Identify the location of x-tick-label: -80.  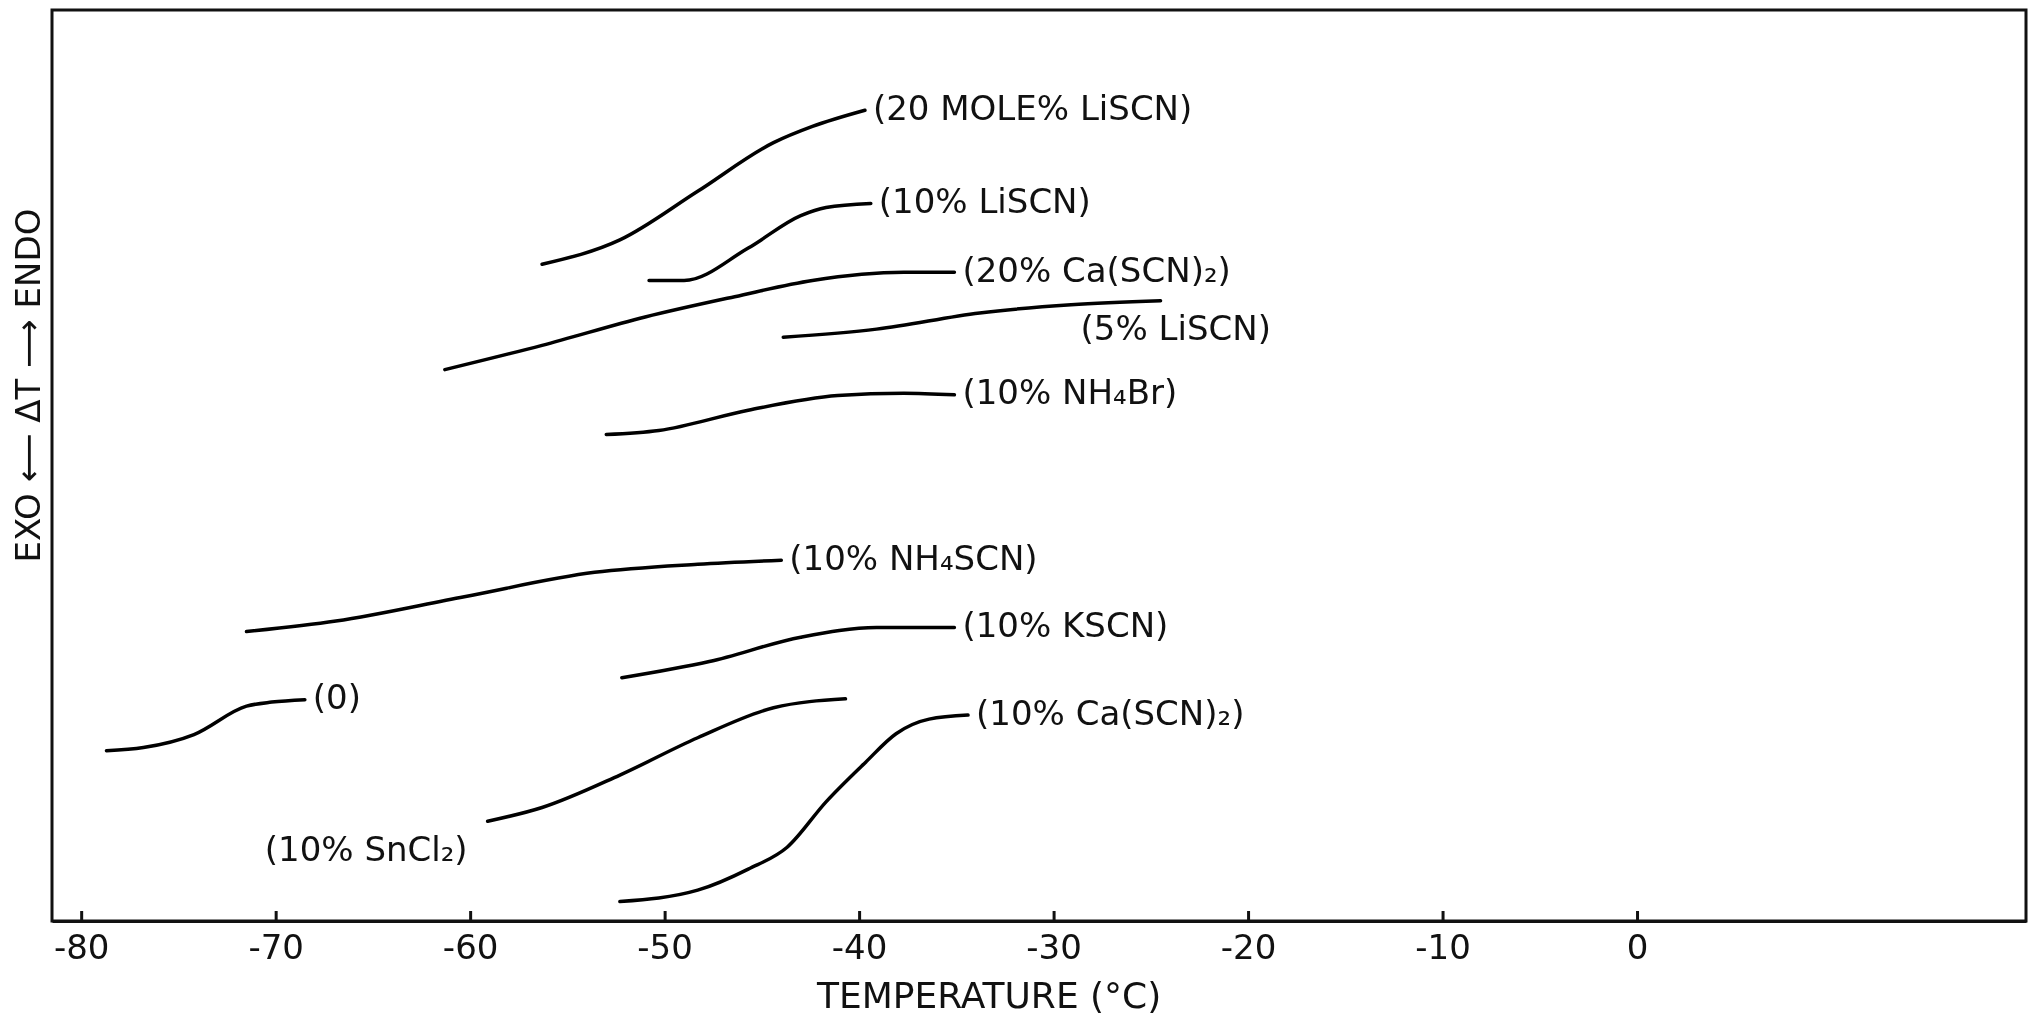
(81, 947).